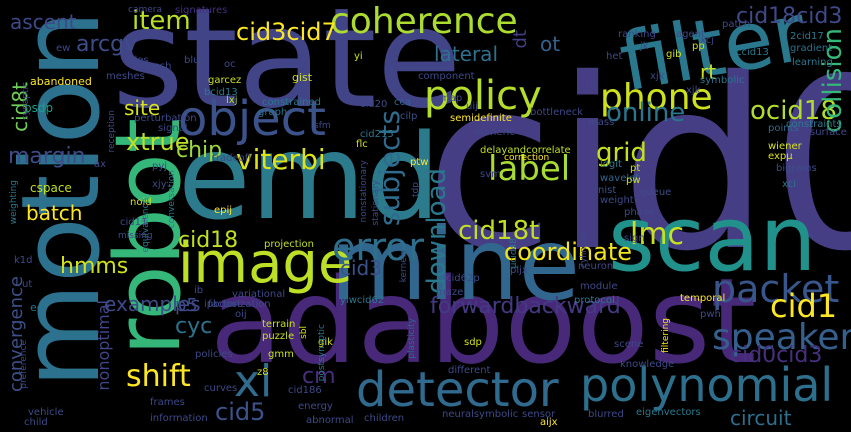 The height and width of the screenshot is (432, 851). I want to click on word: cid186, so click(305, 390).